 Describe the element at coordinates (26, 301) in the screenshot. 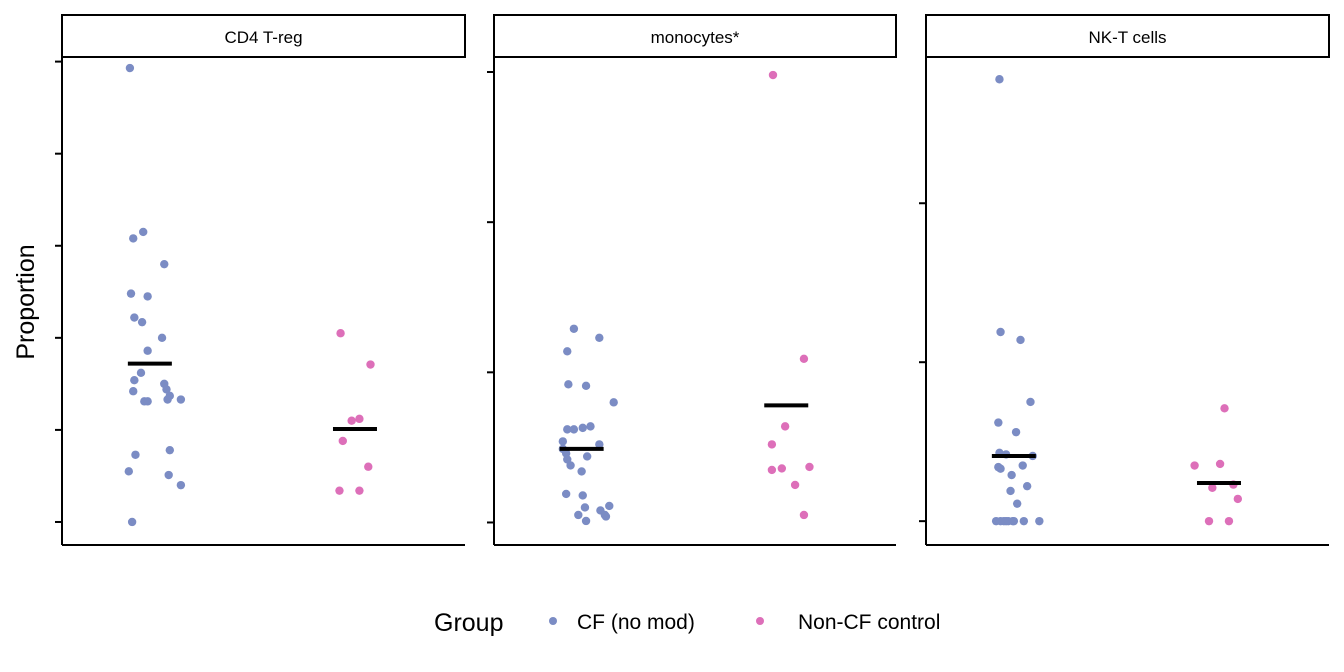

I see `y-axis-label: Proportion` at that location.